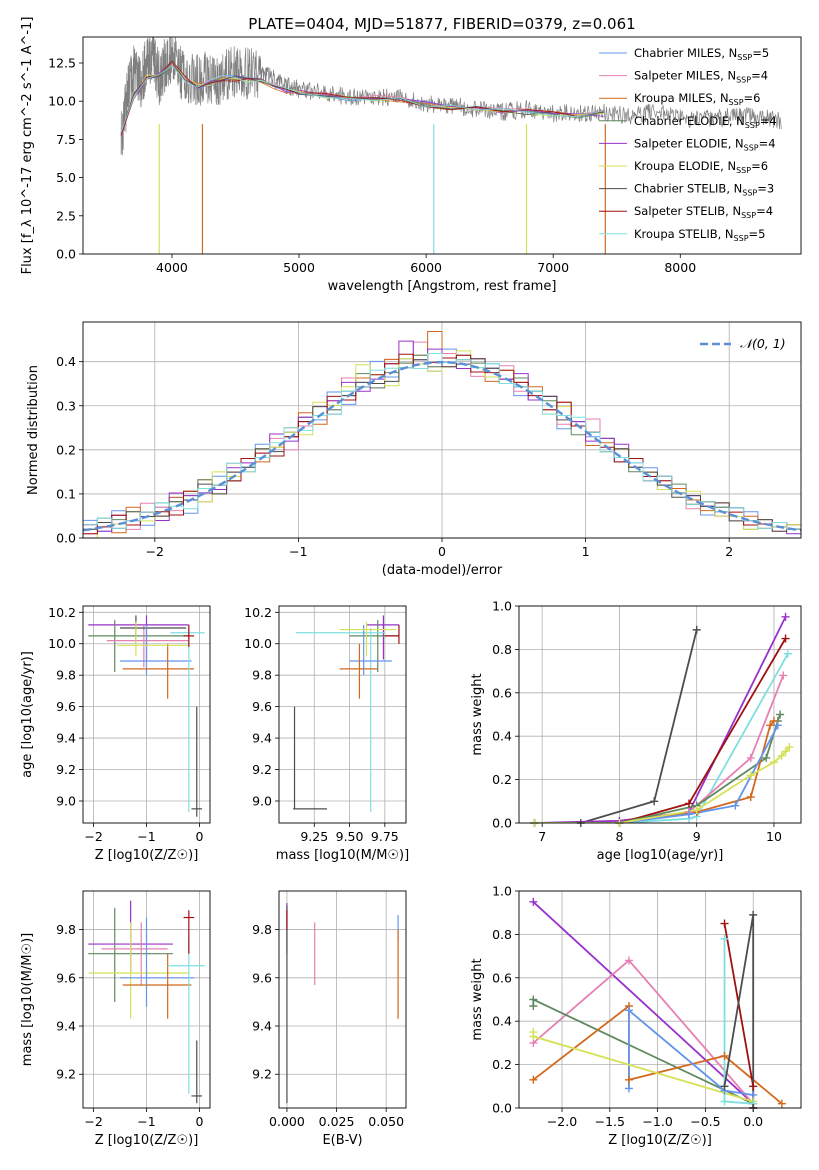  What do you see at coordinates (62, 62) in the screenshot?
I see `y-tick-label: 12.5` at bounding box center [62, 62].